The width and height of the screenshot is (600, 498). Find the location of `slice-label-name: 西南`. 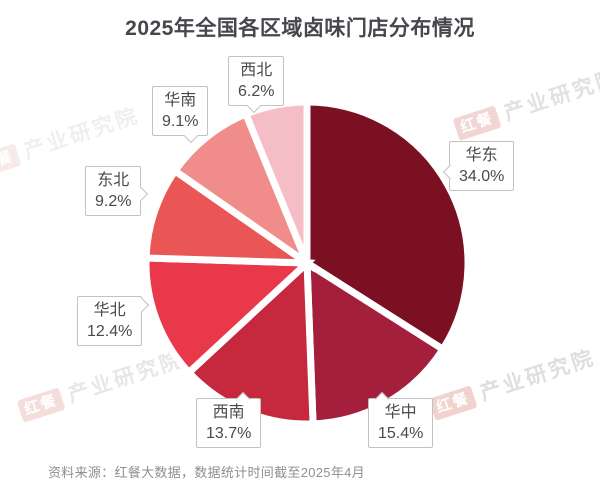

slice-label-name: 西南 is located at coordinates (228, 412).